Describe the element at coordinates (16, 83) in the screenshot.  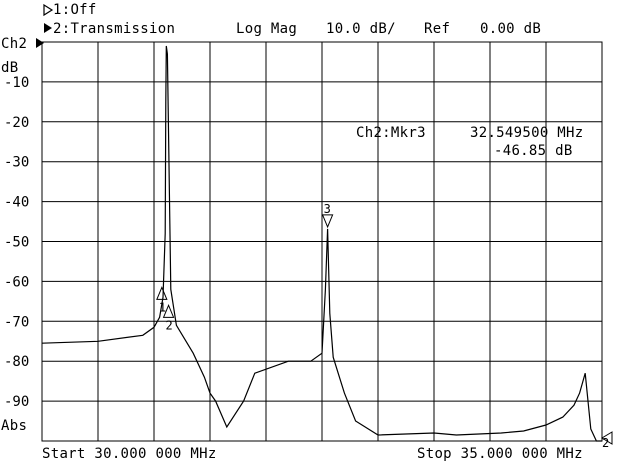
I see `y-tick-label: -10` at that location.